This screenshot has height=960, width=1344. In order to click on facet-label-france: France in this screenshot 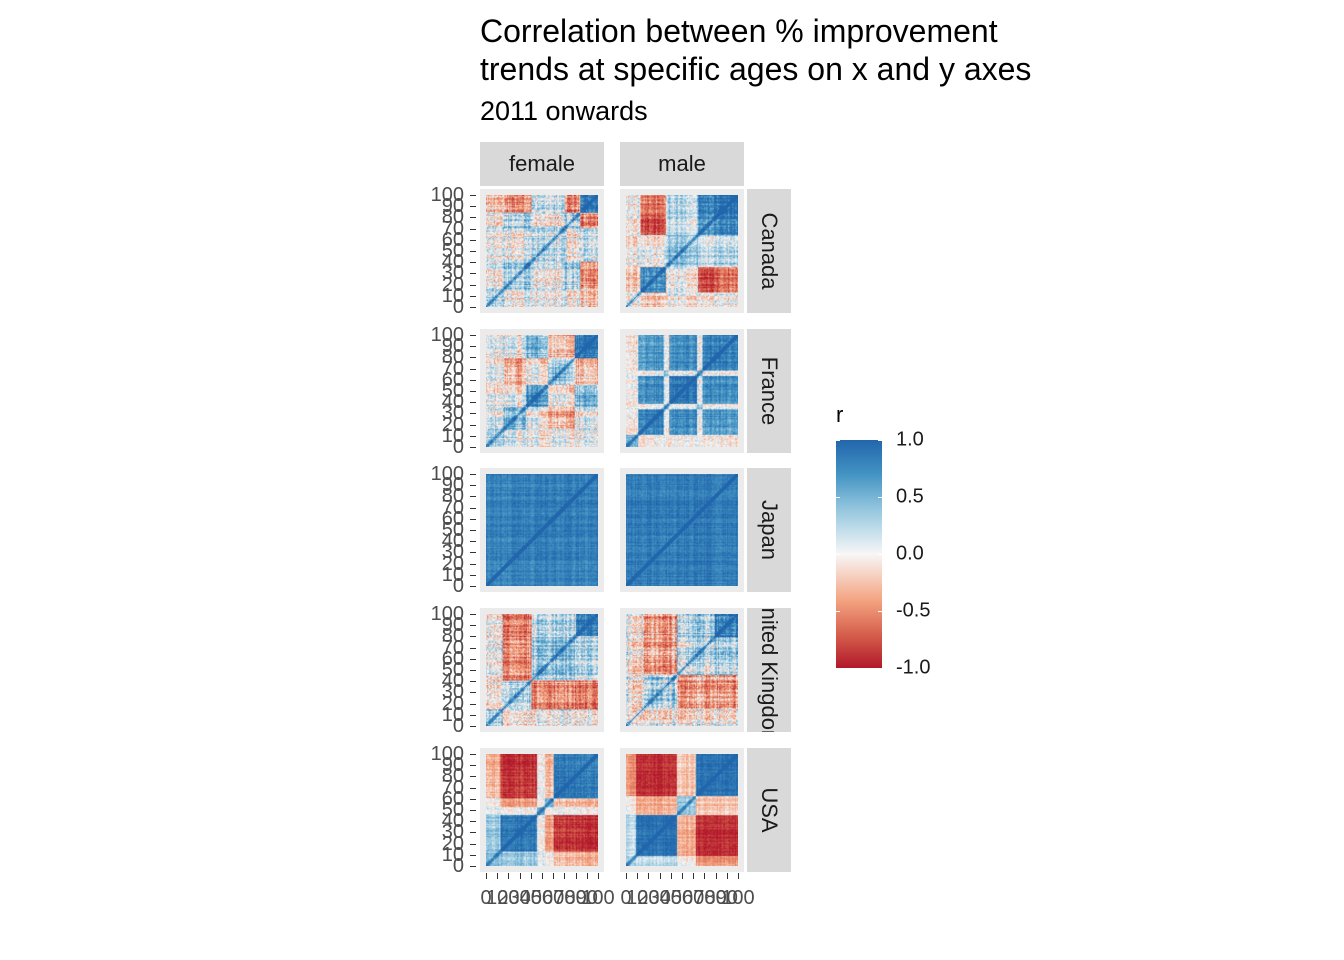, I will do `click(769, 391)`.